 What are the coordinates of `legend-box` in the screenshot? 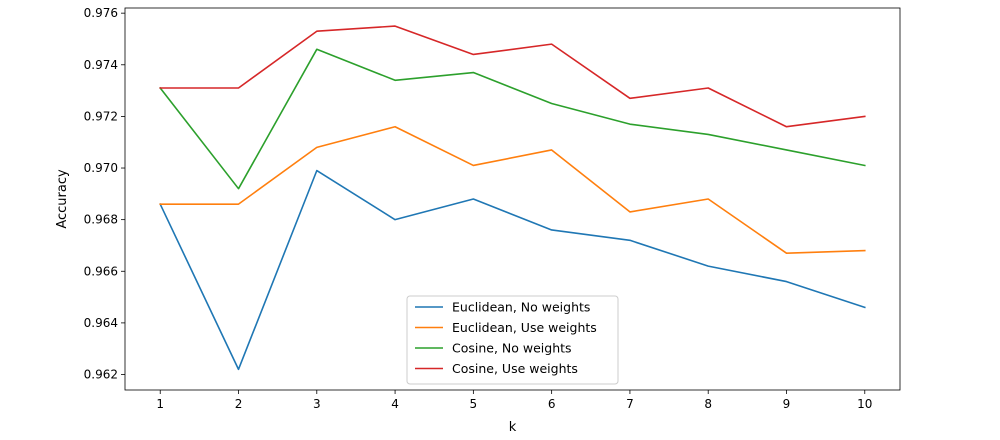 It's located at (512, 340).